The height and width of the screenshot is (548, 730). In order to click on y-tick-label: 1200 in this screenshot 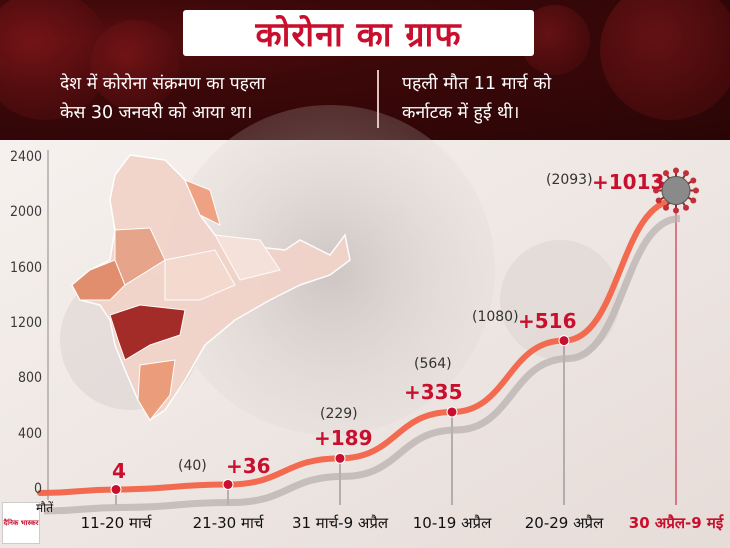, I will do `click(25, 323)`.